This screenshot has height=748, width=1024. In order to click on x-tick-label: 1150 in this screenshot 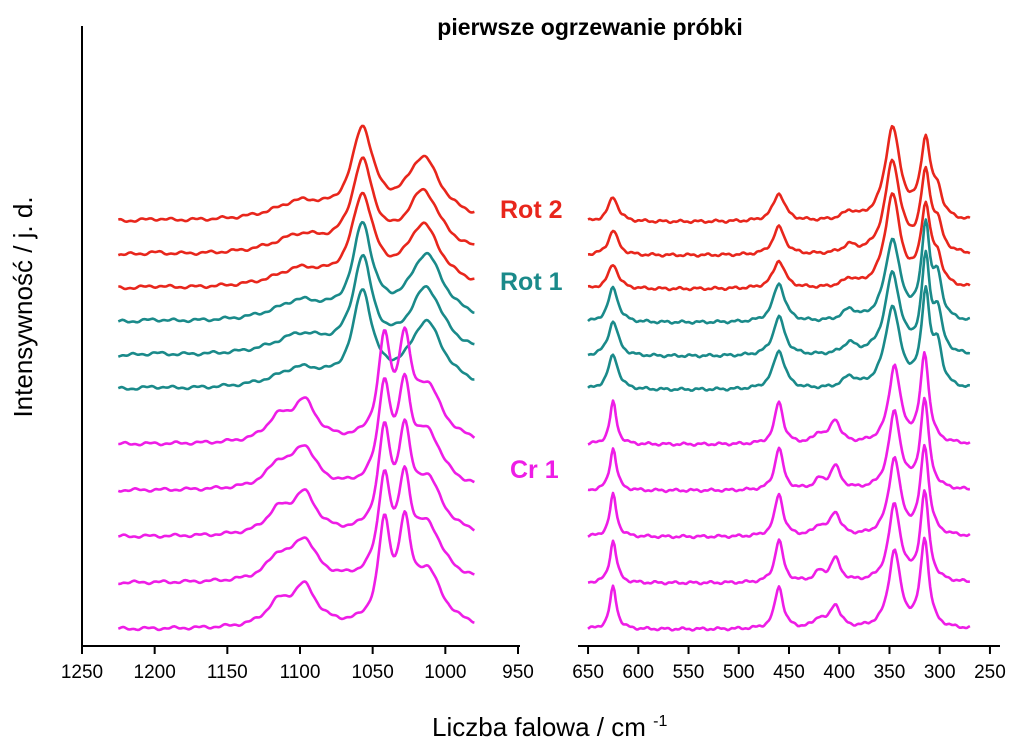, I will do `click(227, 672)`.